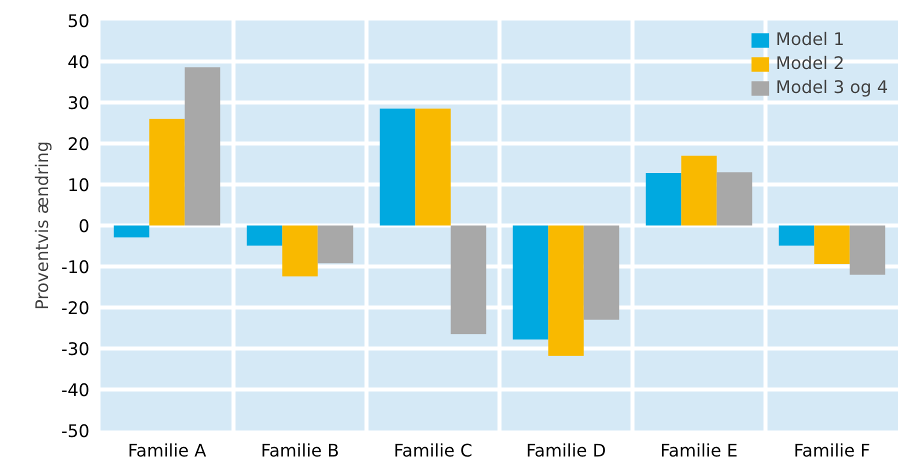 The image size is (898, 470). What do you see at coordinates (810, 64) in the screenshot?
I see `legend-label: Model 2` at bounding box center [810, 64].